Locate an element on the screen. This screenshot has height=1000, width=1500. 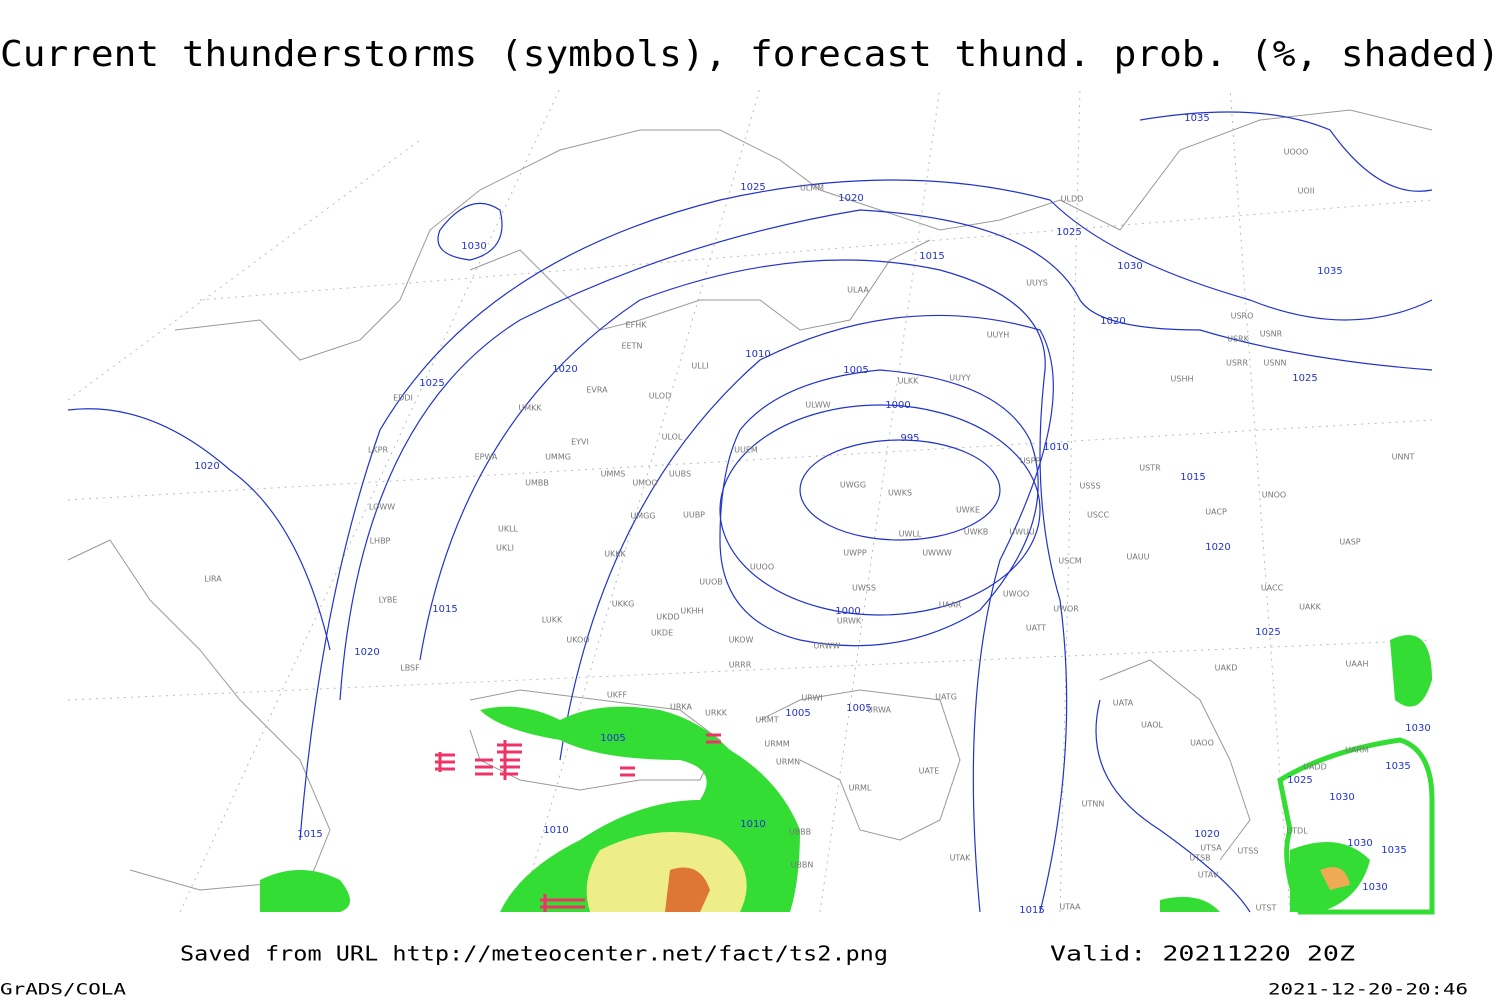
station-label: URWI is located at coordinates (811, 698).